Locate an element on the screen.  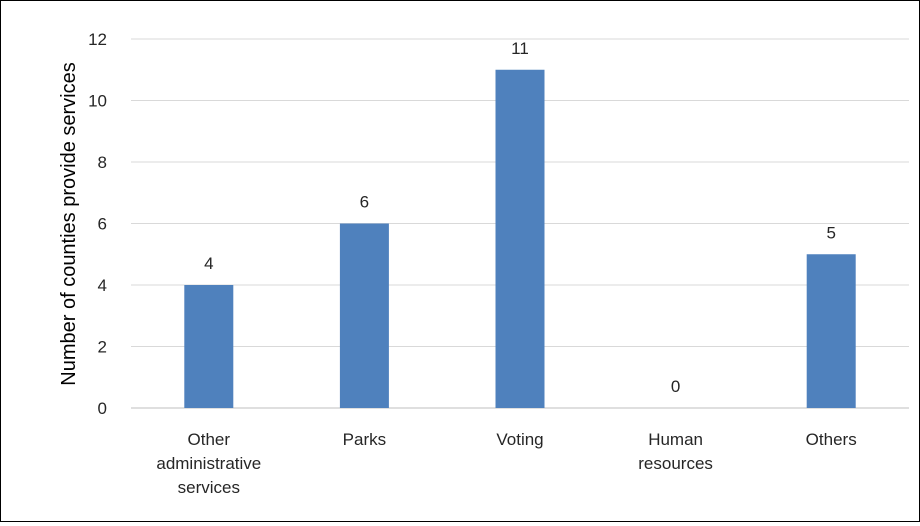
x-tick-label: administrative is located at coordinates (208, 463).